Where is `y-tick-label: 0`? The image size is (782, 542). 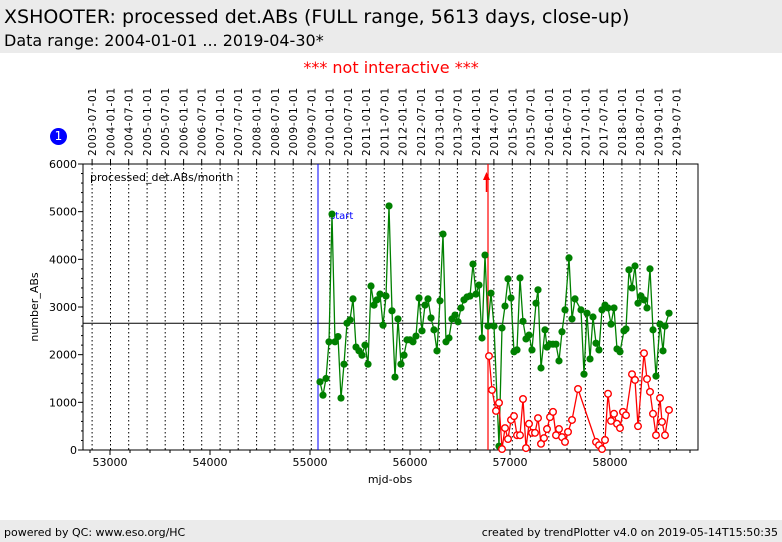
y-tick-label: 0 is located at coordinates (73, 450).